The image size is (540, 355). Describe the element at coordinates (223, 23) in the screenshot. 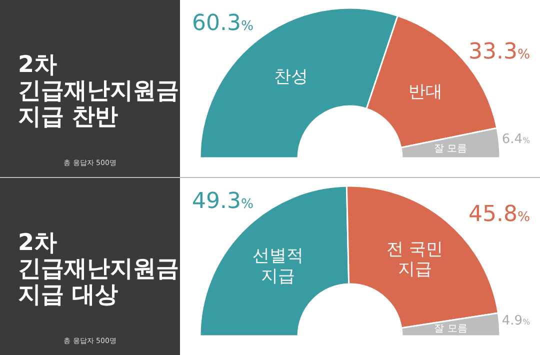

I see `data-label: 60.3%` at that location.